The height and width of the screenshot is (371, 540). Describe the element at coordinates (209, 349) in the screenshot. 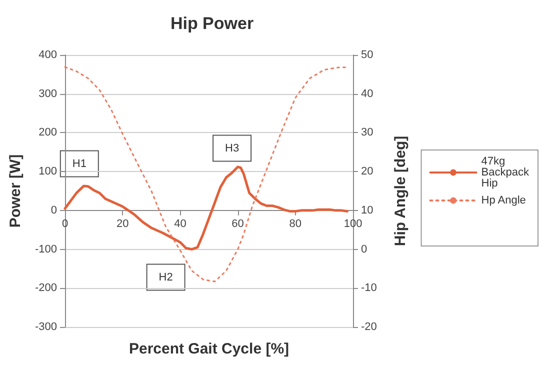

I see `x-axis-title: Percent Gait Cycle [%]` at that location.